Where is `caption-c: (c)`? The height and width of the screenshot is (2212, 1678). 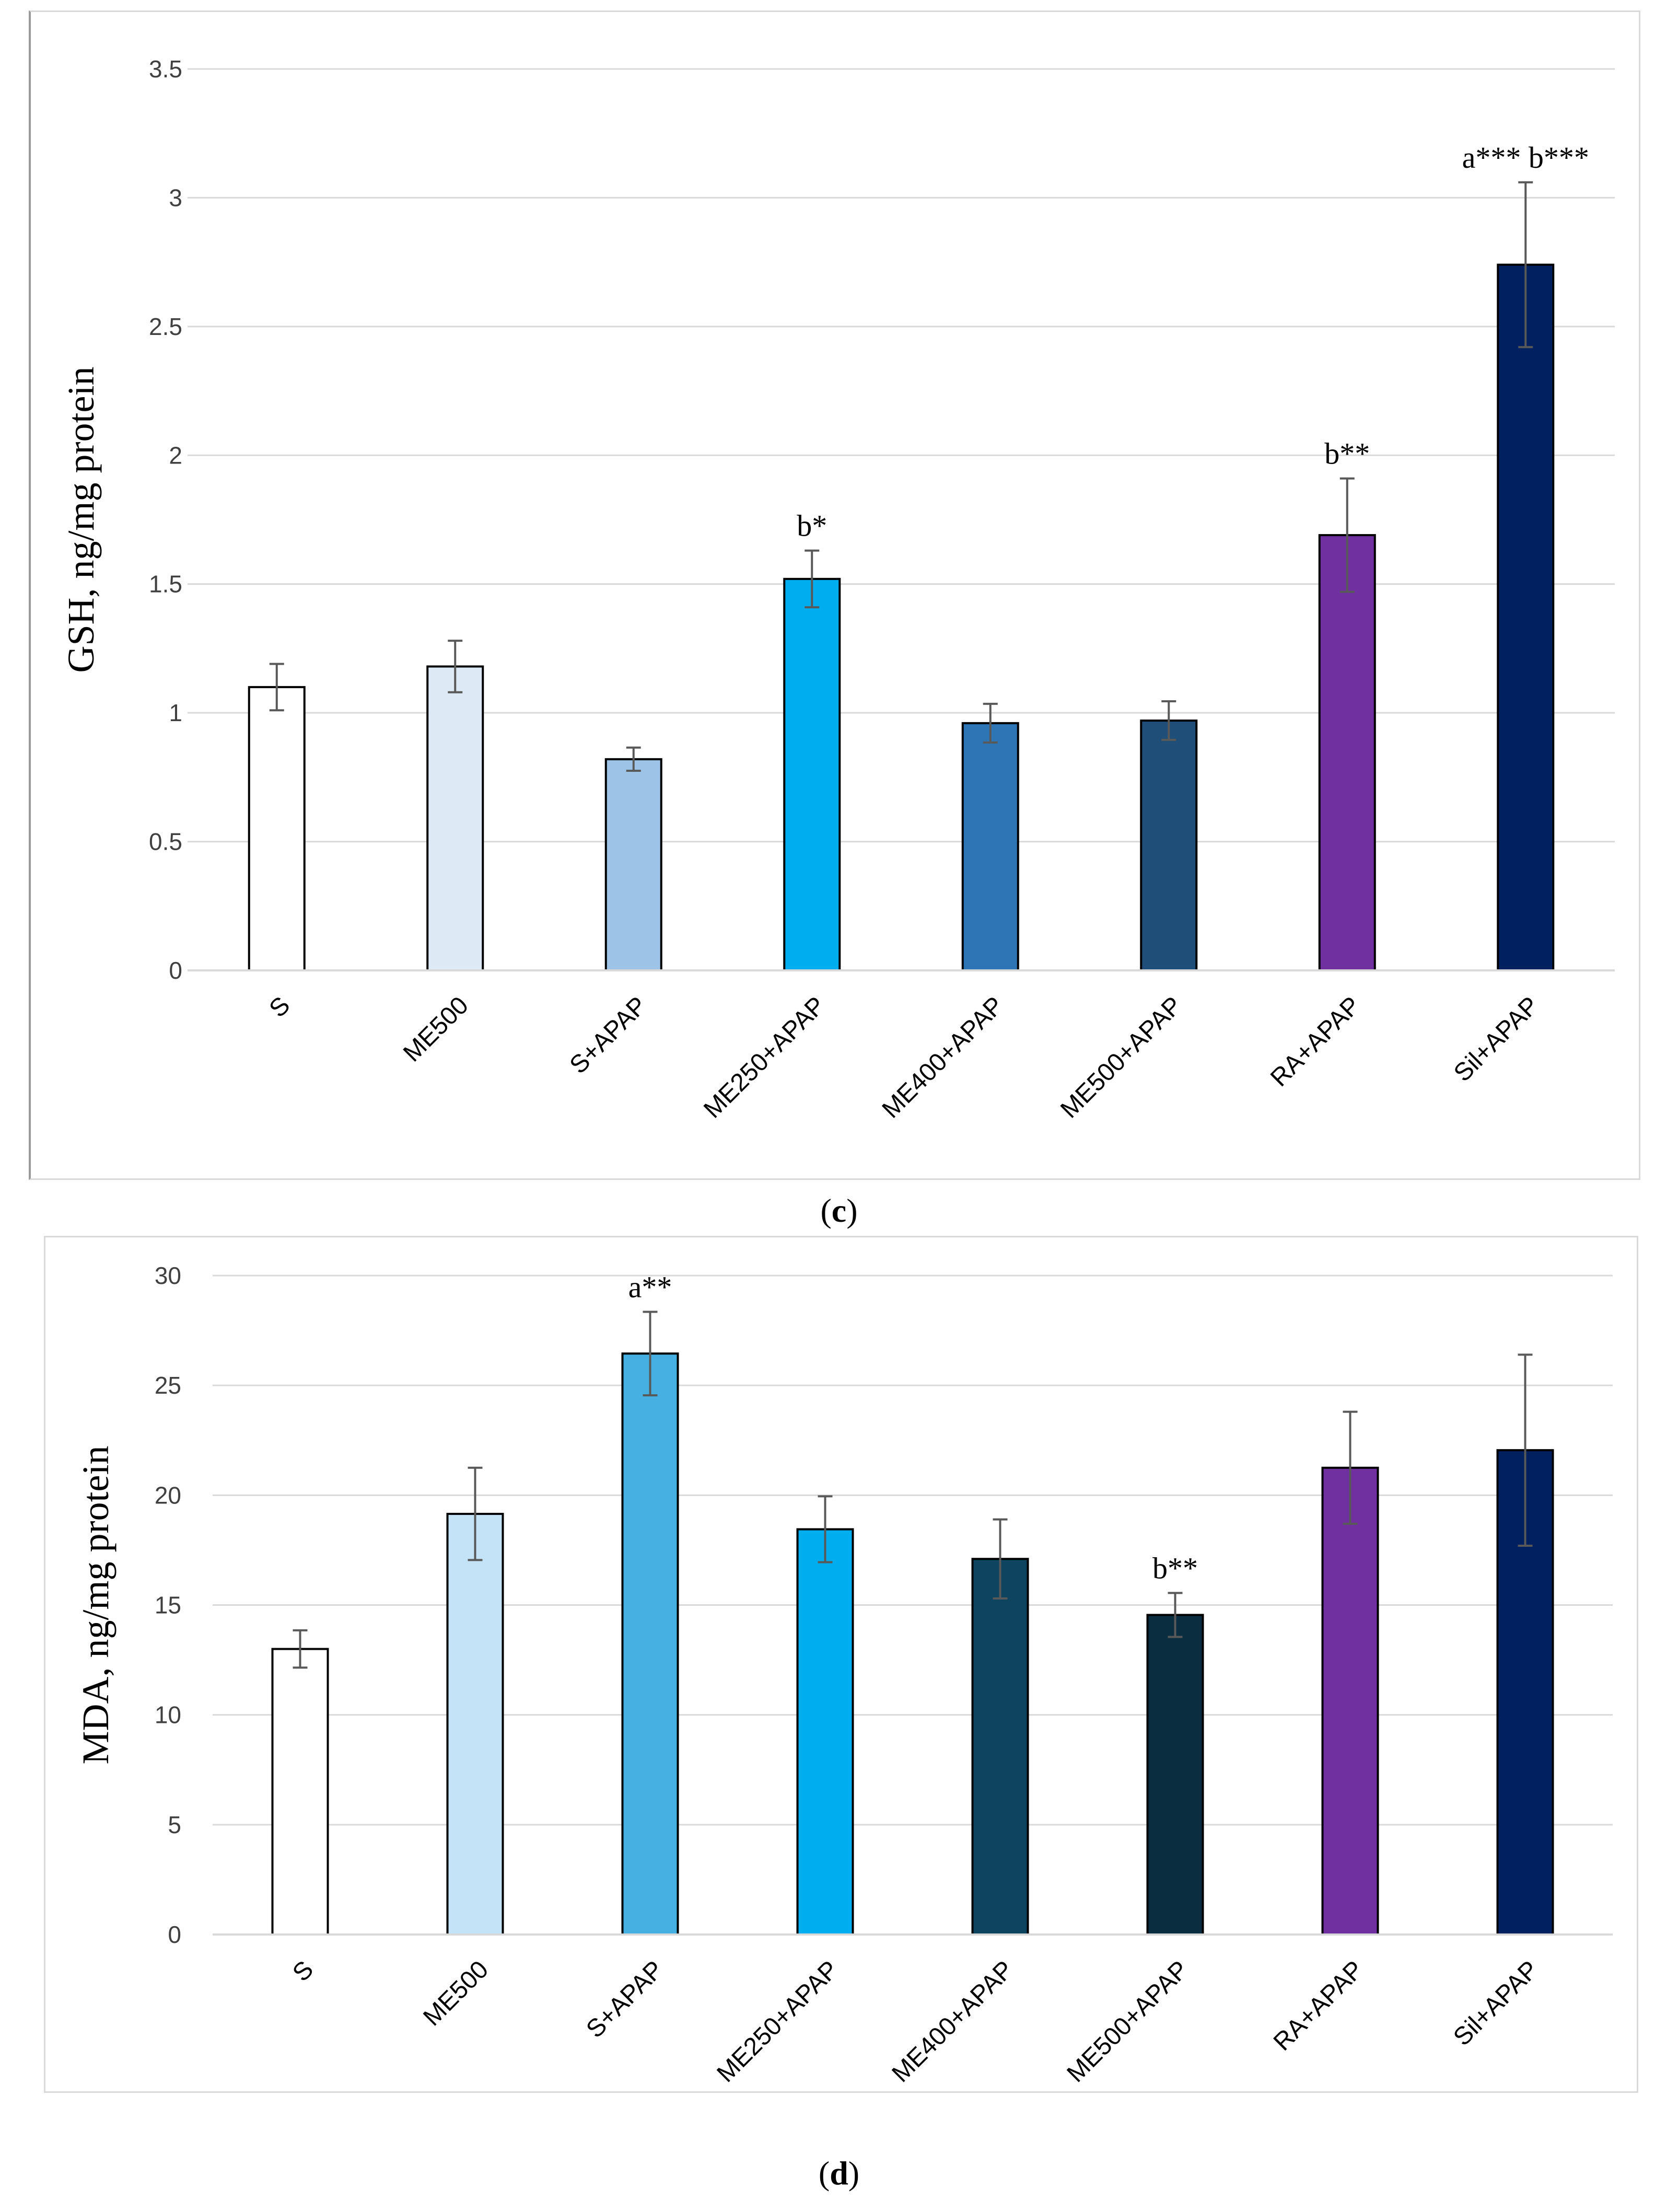 caption-c: (c) is located at coordinates (839, 1211).